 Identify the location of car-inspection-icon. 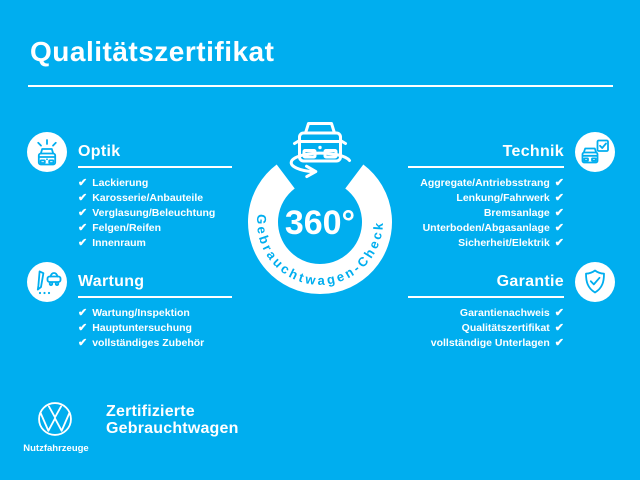
(595, 152).